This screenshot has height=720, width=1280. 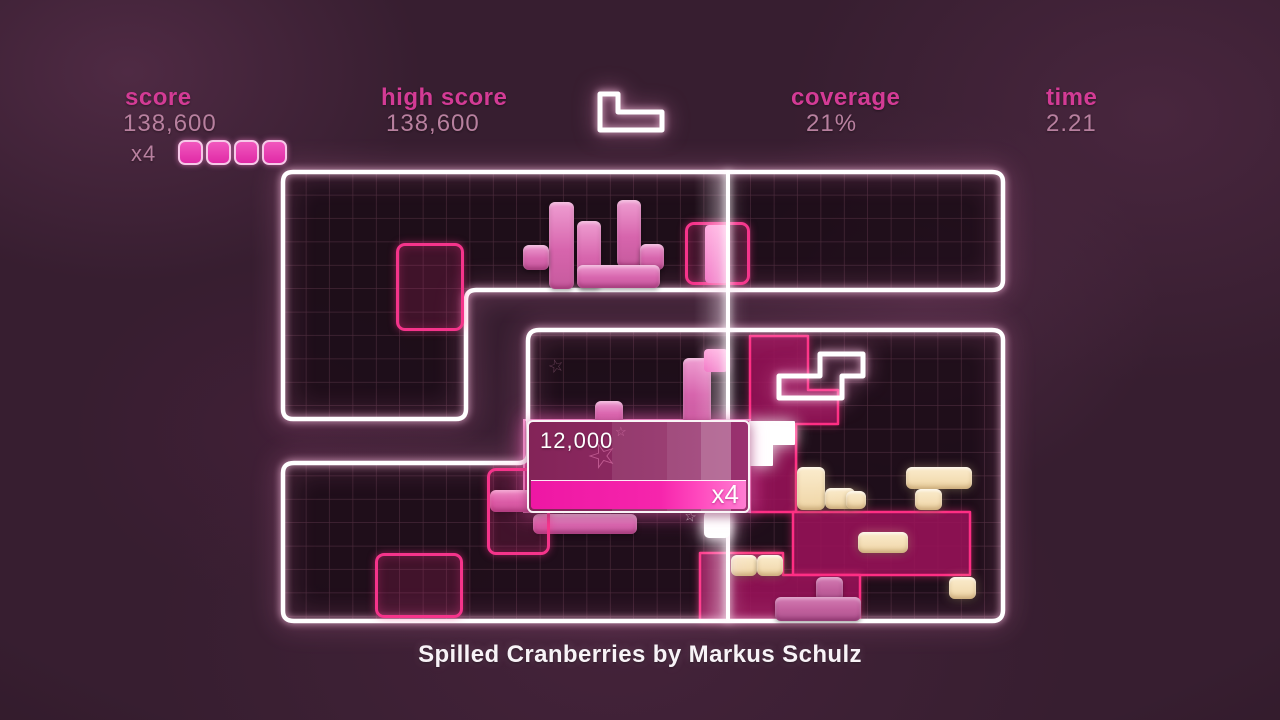 What do you see at coordinates (170, 123) in the screenshot?
I see `score-value: 138,600` at bounding box center [170, 123].